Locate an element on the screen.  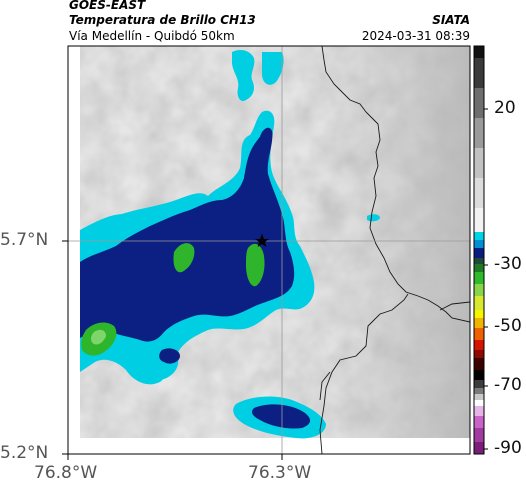
lat-label-5.2: 5.2°N is located at coordinates (24, 453).